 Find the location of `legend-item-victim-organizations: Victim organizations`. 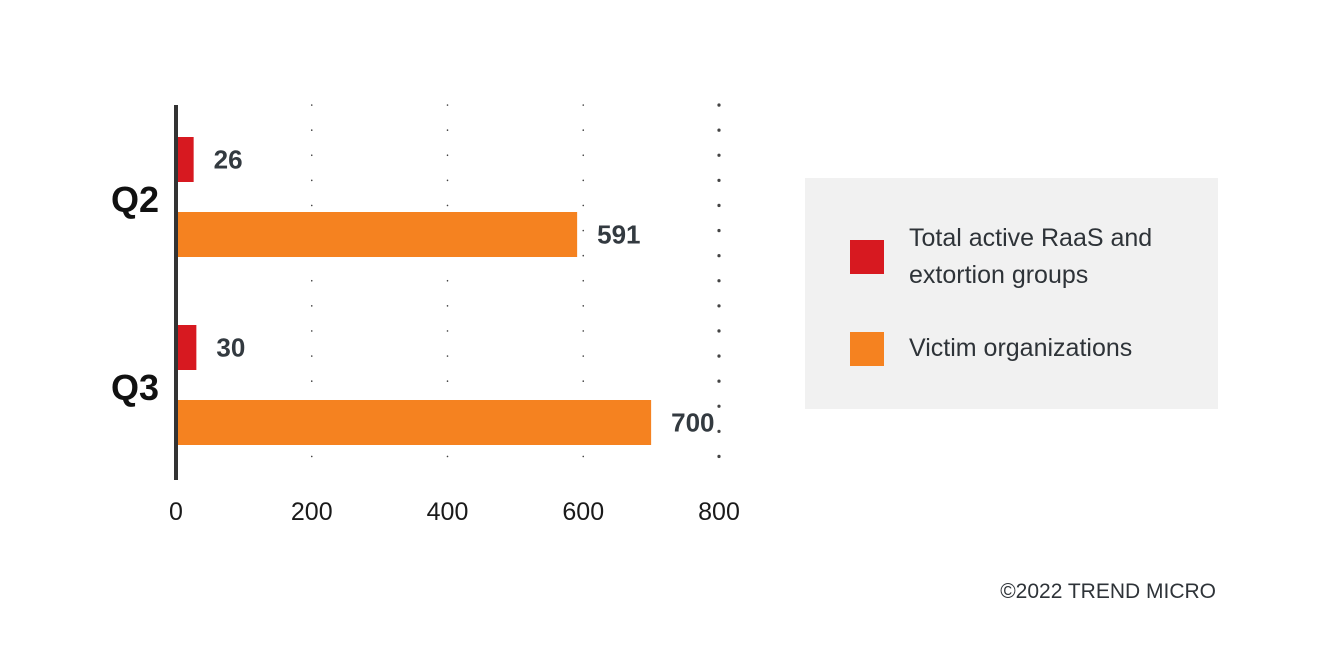

legend-item-victim-organizations: Victim organizations is located at coordinates (1024, 348).